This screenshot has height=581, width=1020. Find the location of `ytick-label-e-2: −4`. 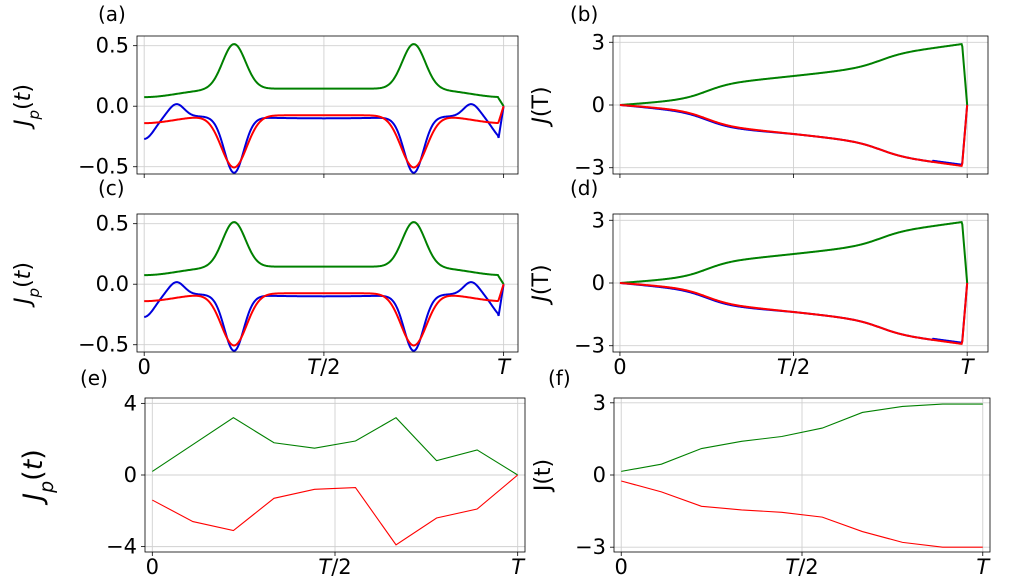

ytick-label-e-2: −4 is located at coordinates (121, 547).